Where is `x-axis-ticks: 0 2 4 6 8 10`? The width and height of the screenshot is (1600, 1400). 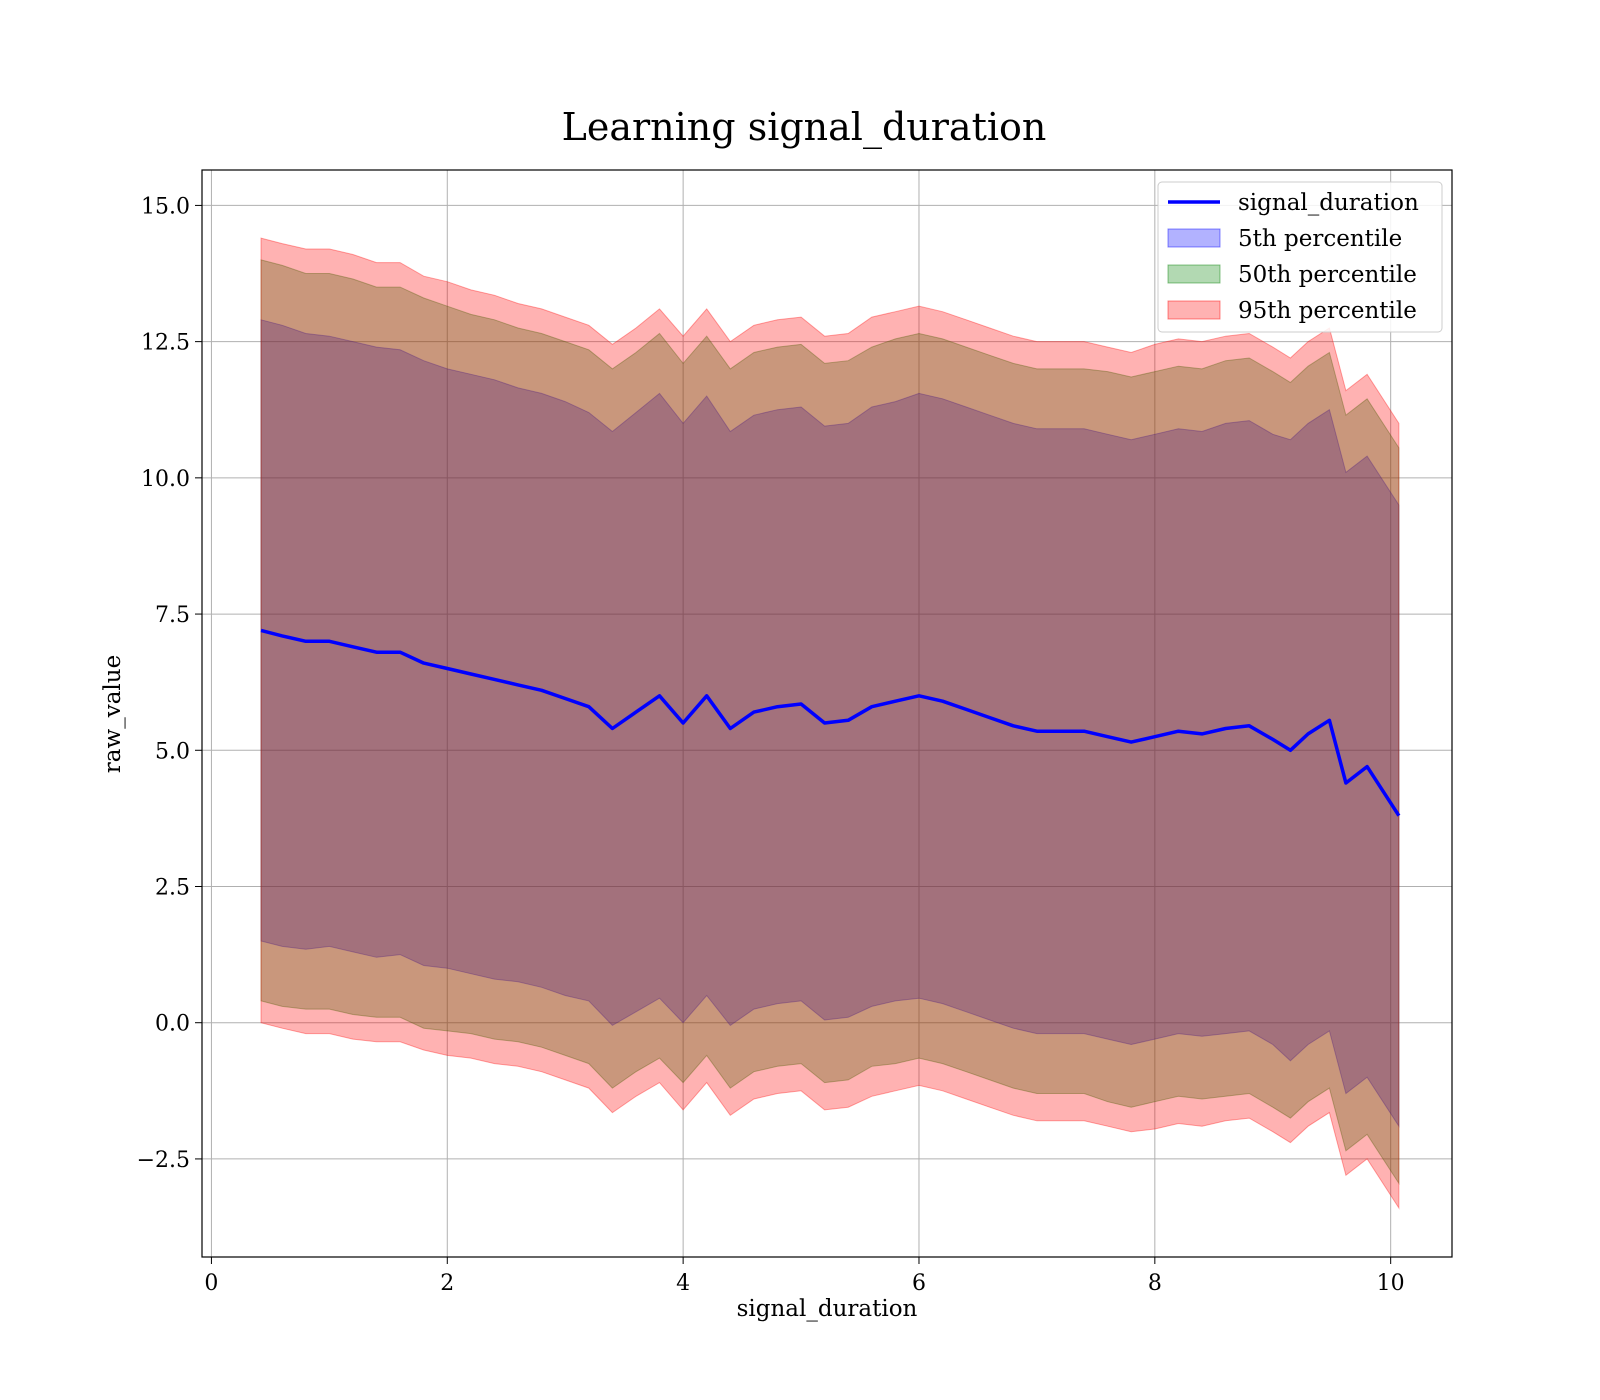 x-axis-ticks: 0 2 4 6 8 10 is located at coordinates (804, 1276).